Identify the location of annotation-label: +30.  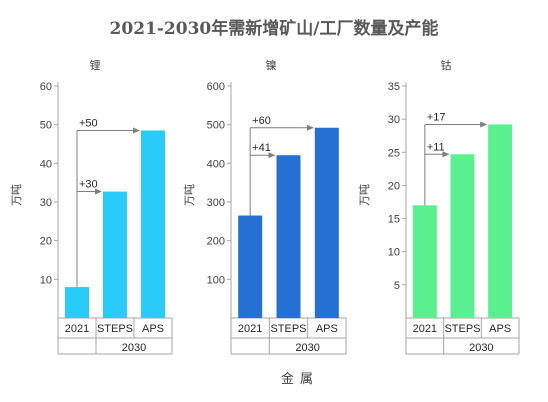
(88, 185).